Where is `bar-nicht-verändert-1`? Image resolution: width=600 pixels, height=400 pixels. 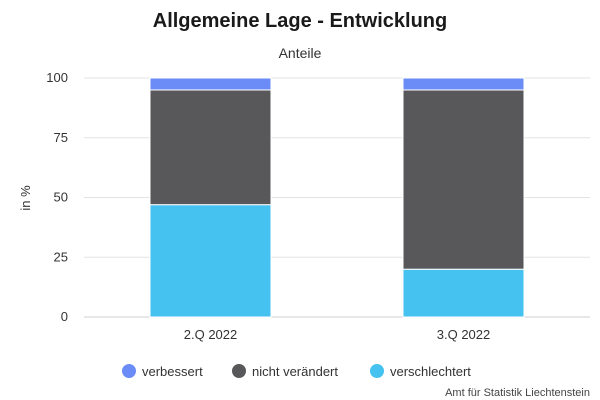
bar-nicht-verändert-1 is located at coordinates (463, 179).